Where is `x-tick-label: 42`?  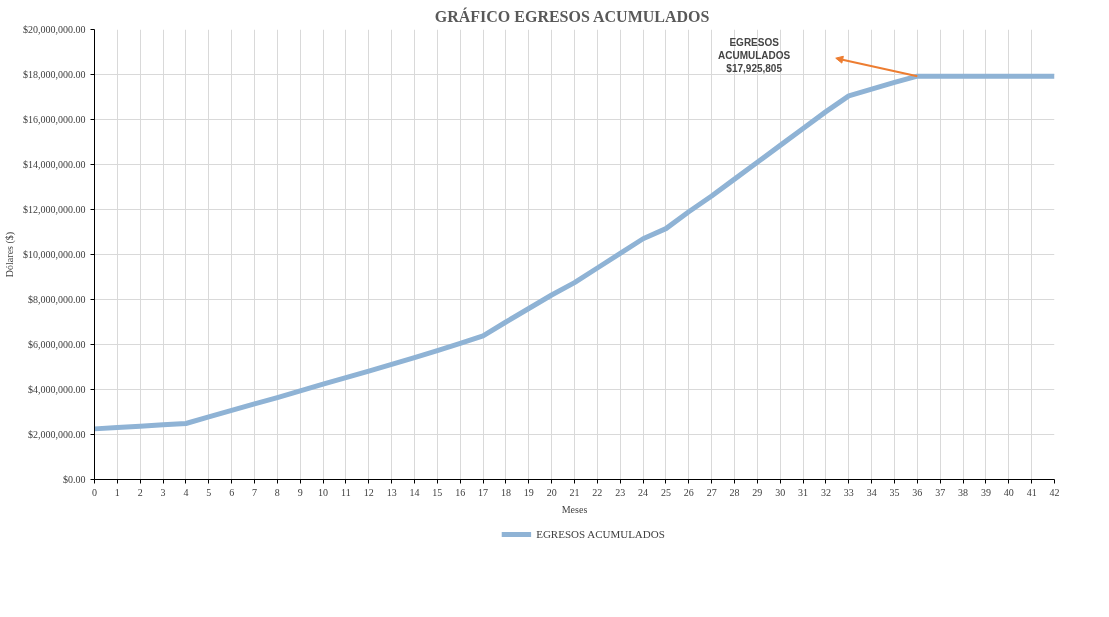
x-tick-label: 42 is located at coordinates (1054, 492).